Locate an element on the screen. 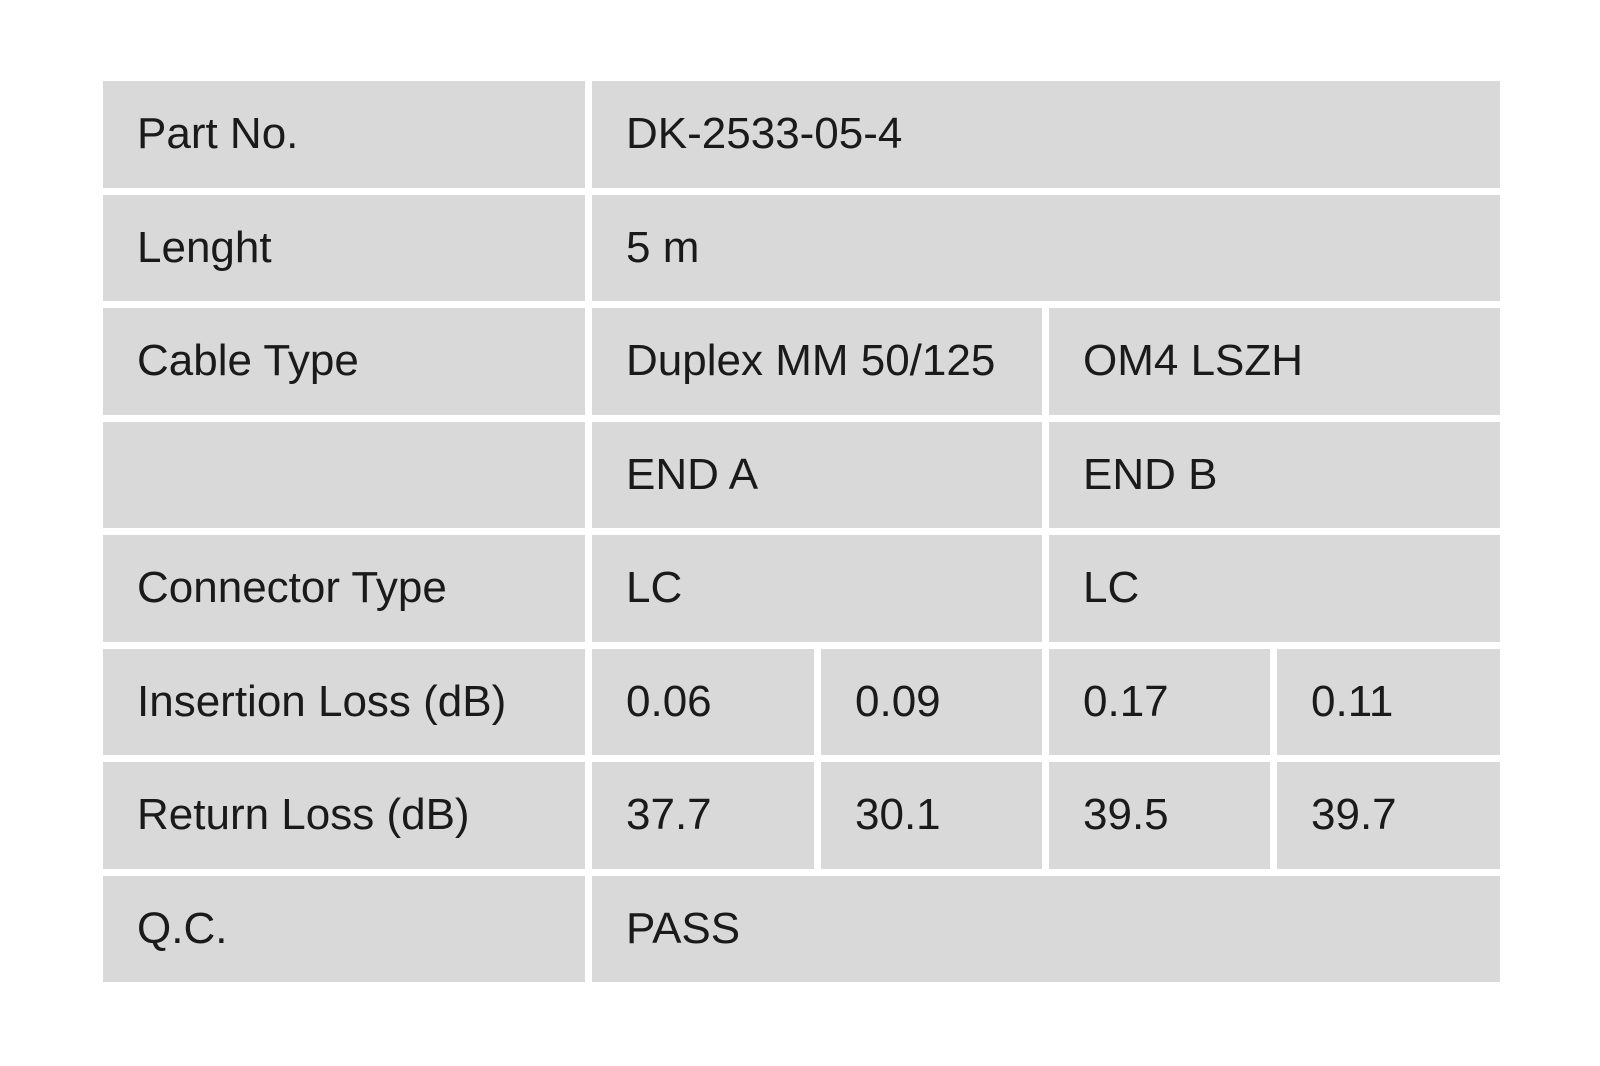 Image resolution: width=1600 pixels, height=1066 pixels. length-label: Lenght is located at coordinates (344, 247).